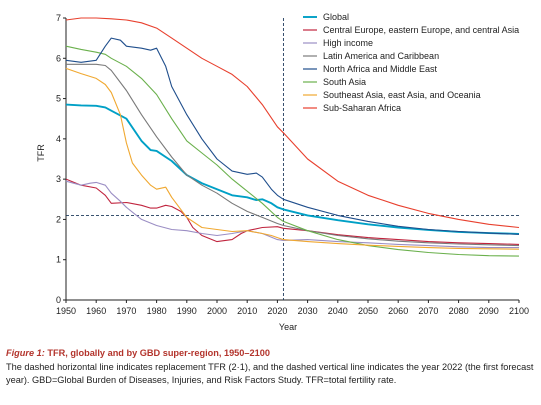  I want to click on x-tick-label: 2090, so click(489, 311).